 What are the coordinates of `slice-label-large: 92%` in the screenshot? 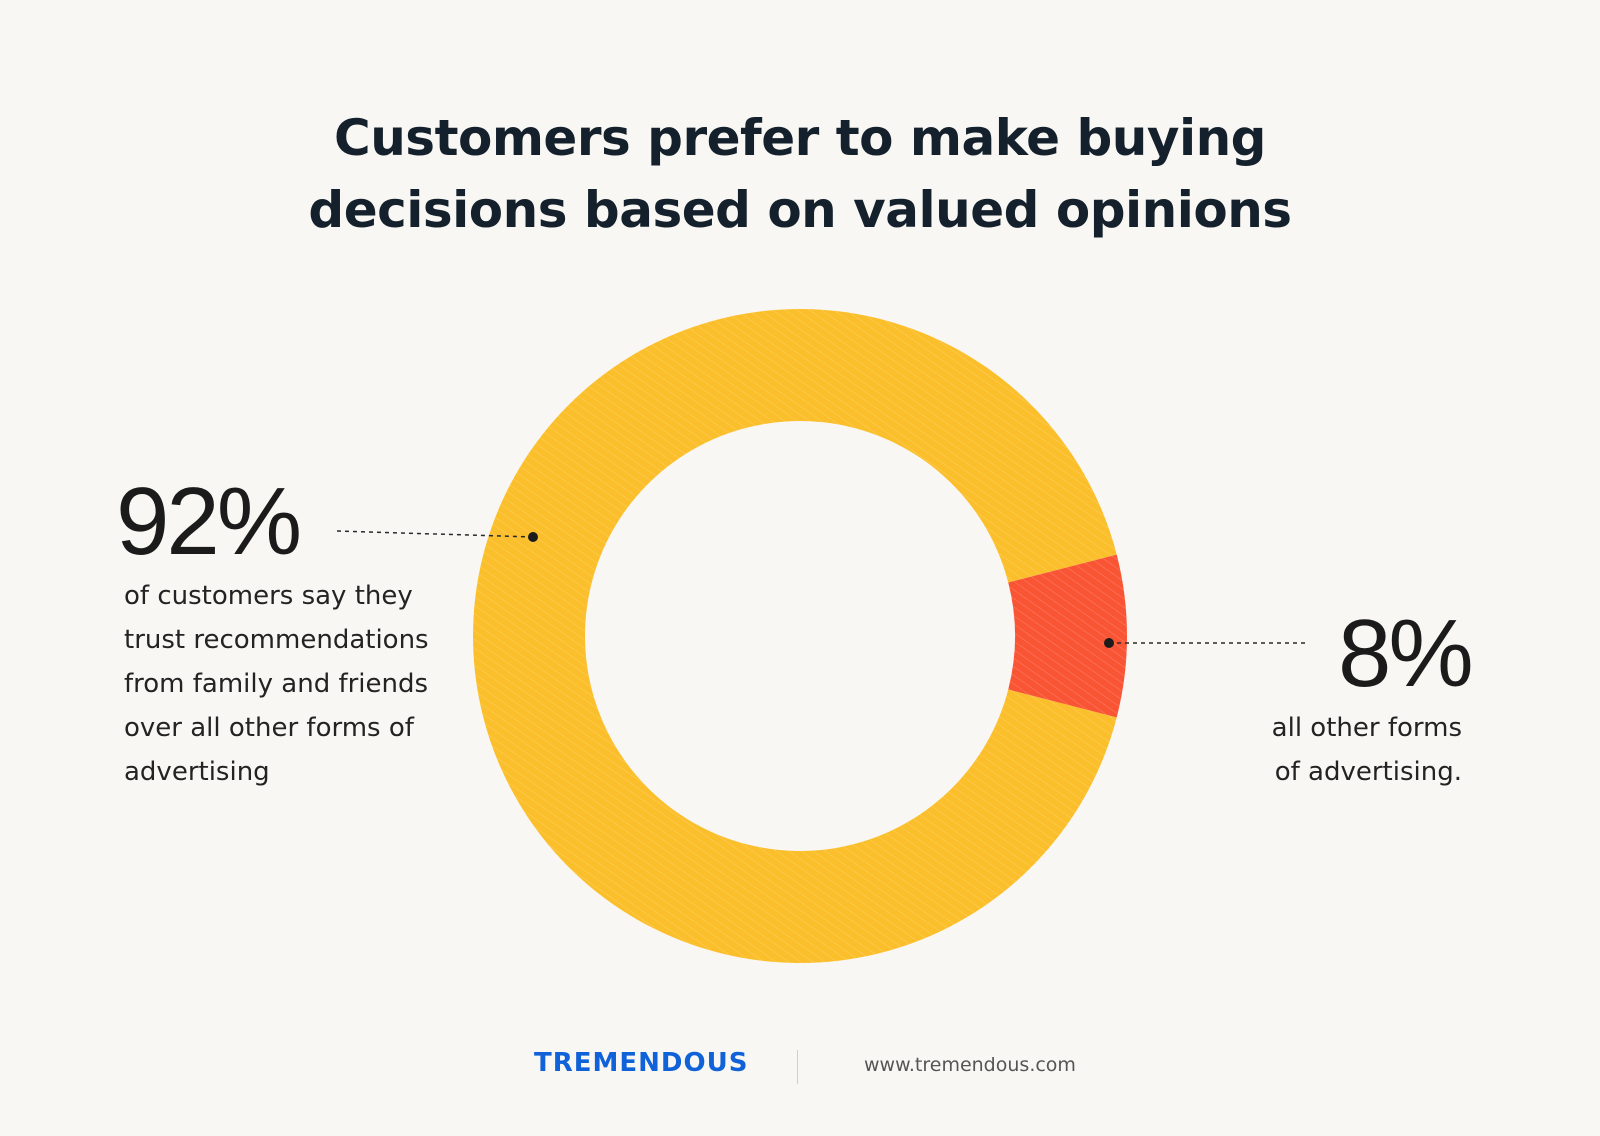 It's located at (209, 521).